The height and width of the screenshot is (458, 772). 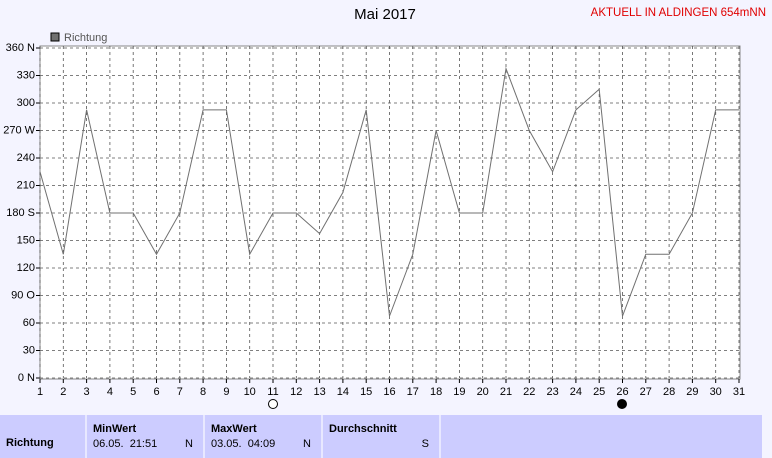 What do you see at coordinates (576, 392) in the screenshot?
I see `x-tick-label: 24` at bounding box center [576, 392].